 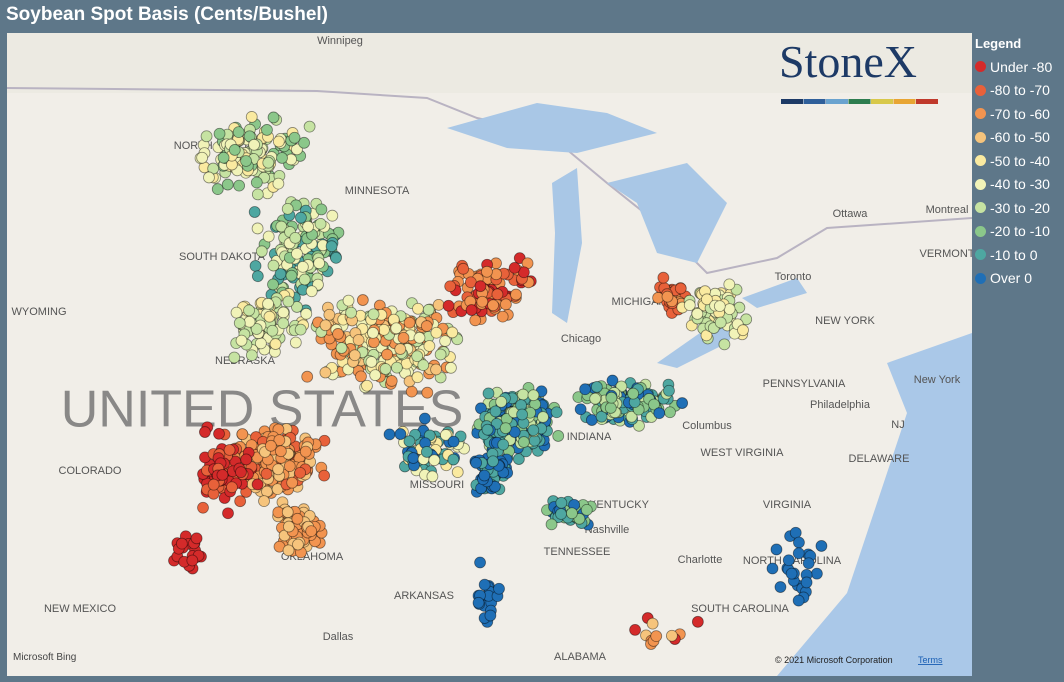 I want to click on legend-item: Under -80, so click(x=1013, y=67).